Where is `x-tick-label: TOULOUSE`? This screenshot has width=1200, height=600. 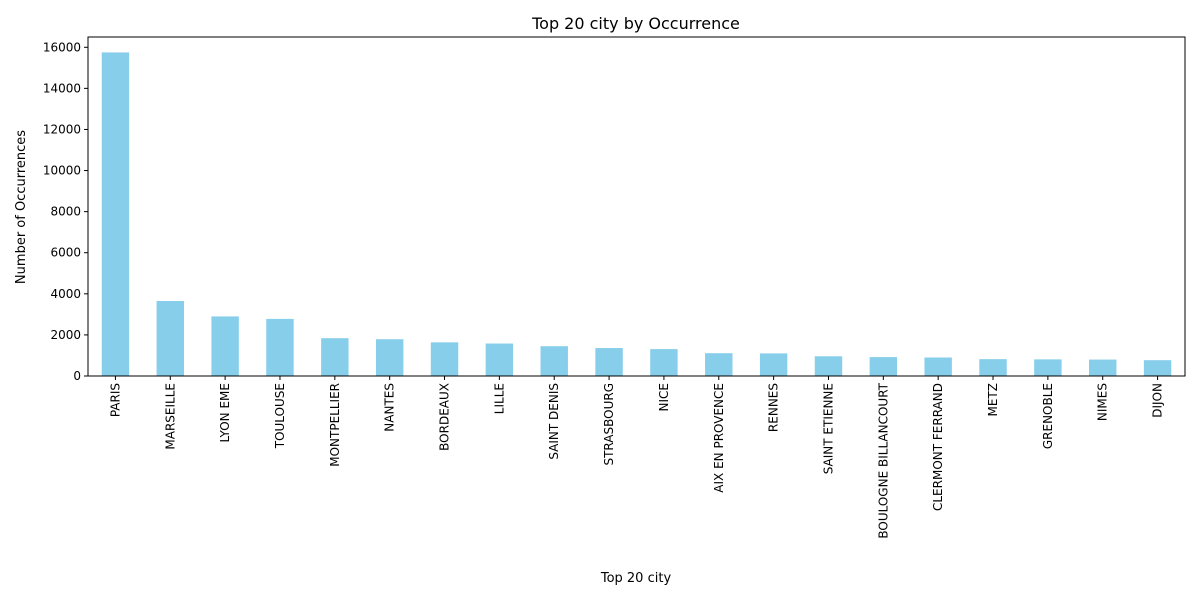
x-tick-label: TOULOUSE is located at coordinates (280, 416).